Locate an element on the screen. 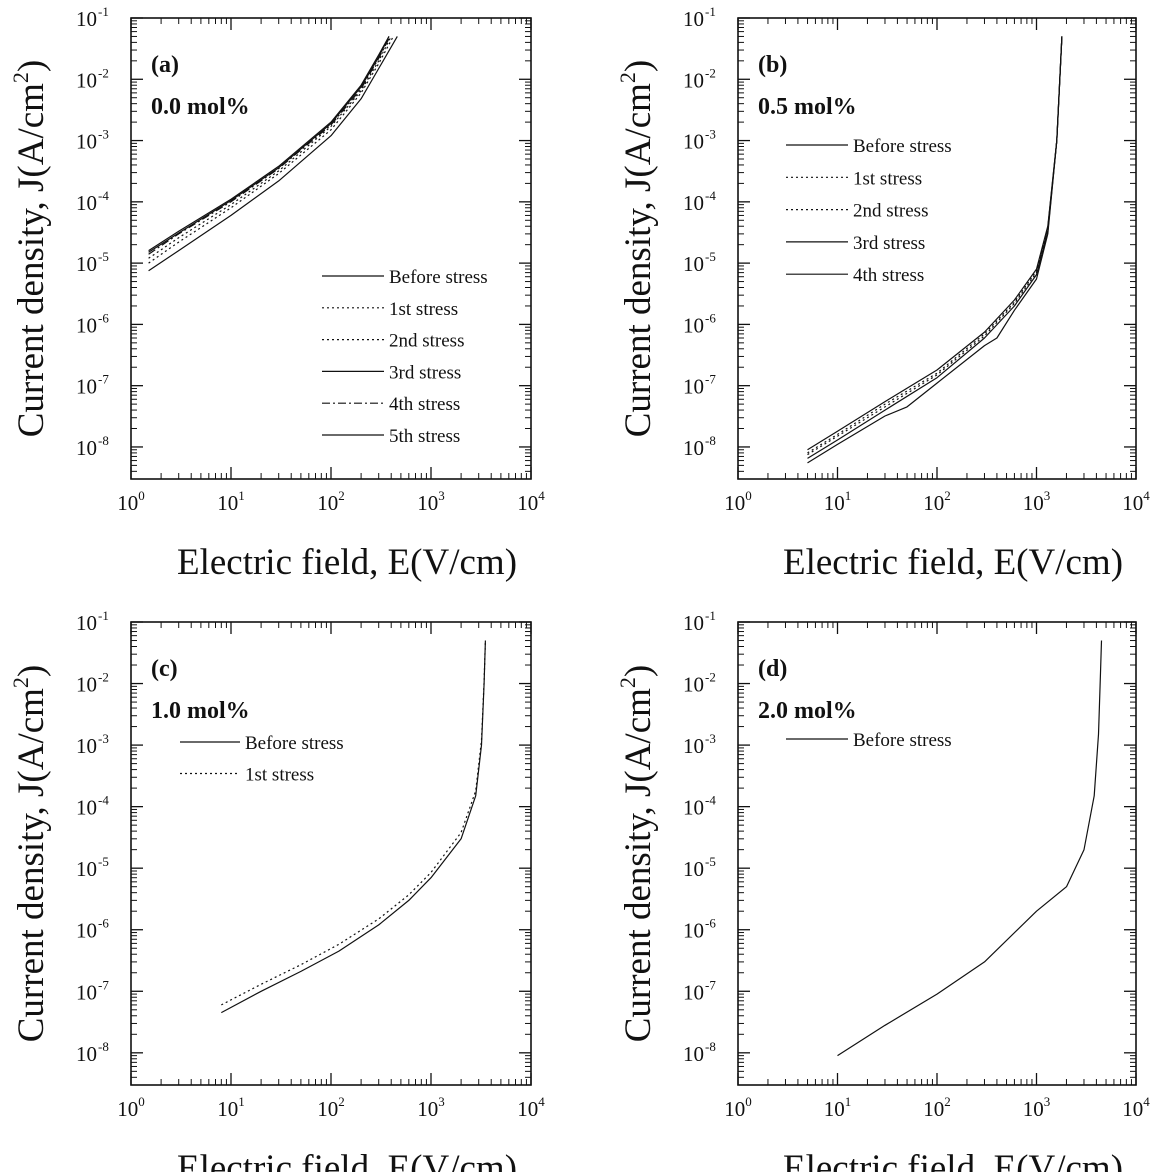 This screenshot has height=1172, width=1169. panel-label: (c) is located at coordinates (164, 669).